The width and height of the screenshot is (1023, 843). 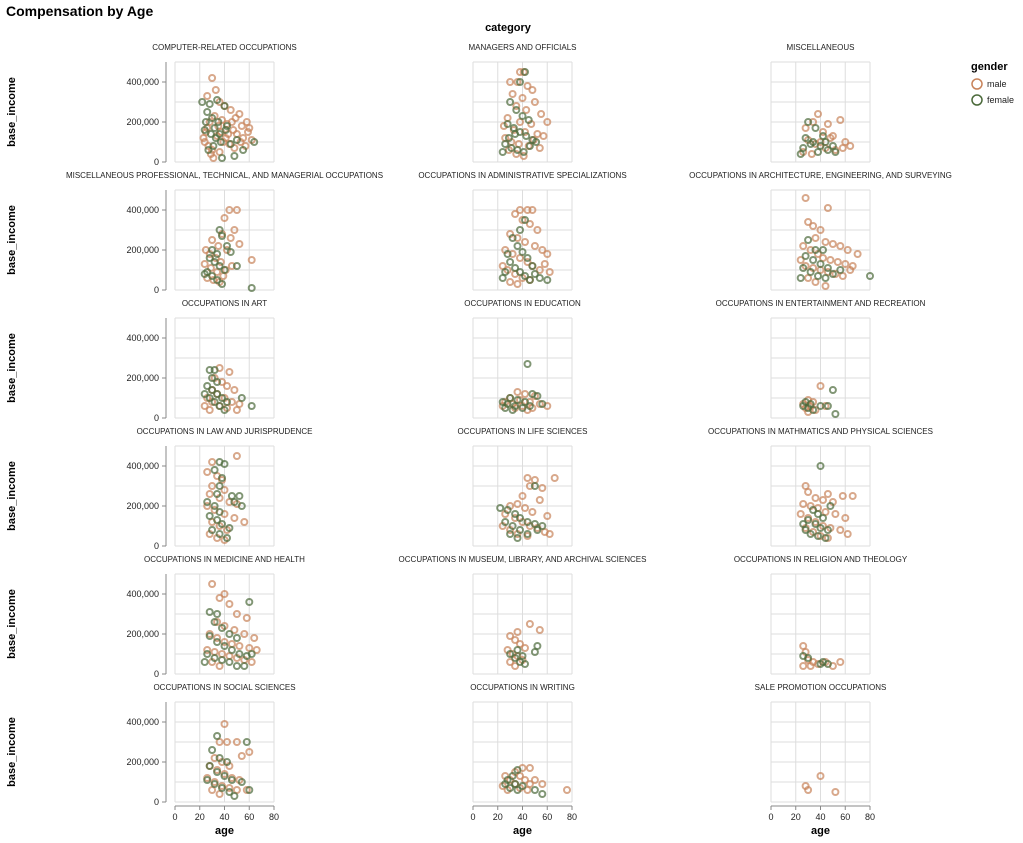 I want to click on panel-title: OCCUPATIONS IN ART, so click(x=224, y=303).